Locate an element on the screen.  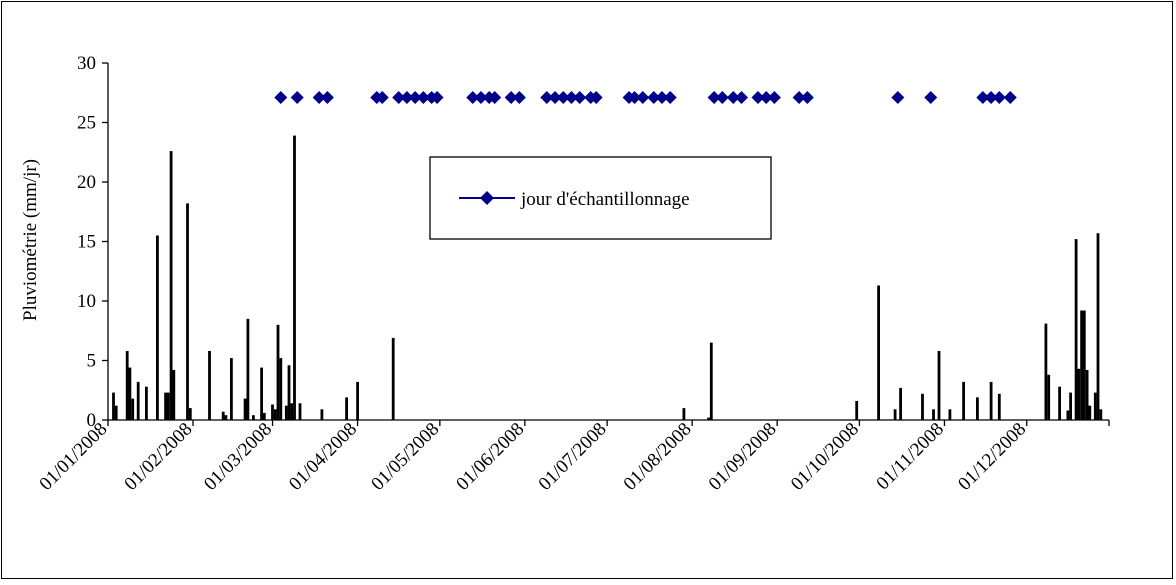
x-tick-label: 01/12/2008 is located at coordinates (992, 457).